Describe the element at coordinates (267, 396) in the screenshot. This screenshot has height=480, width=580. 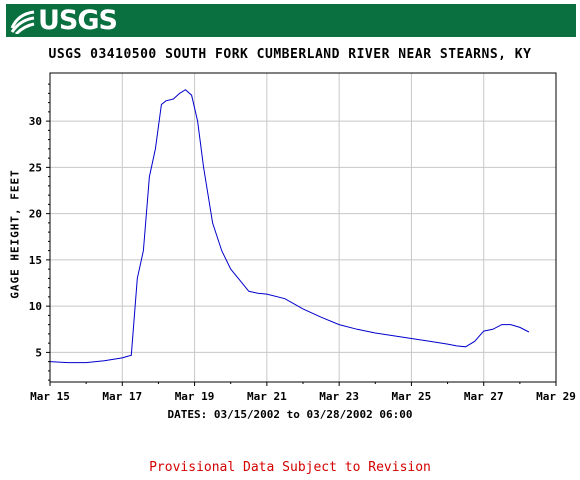
I see `x-tick-label: Mar 21` at that location.